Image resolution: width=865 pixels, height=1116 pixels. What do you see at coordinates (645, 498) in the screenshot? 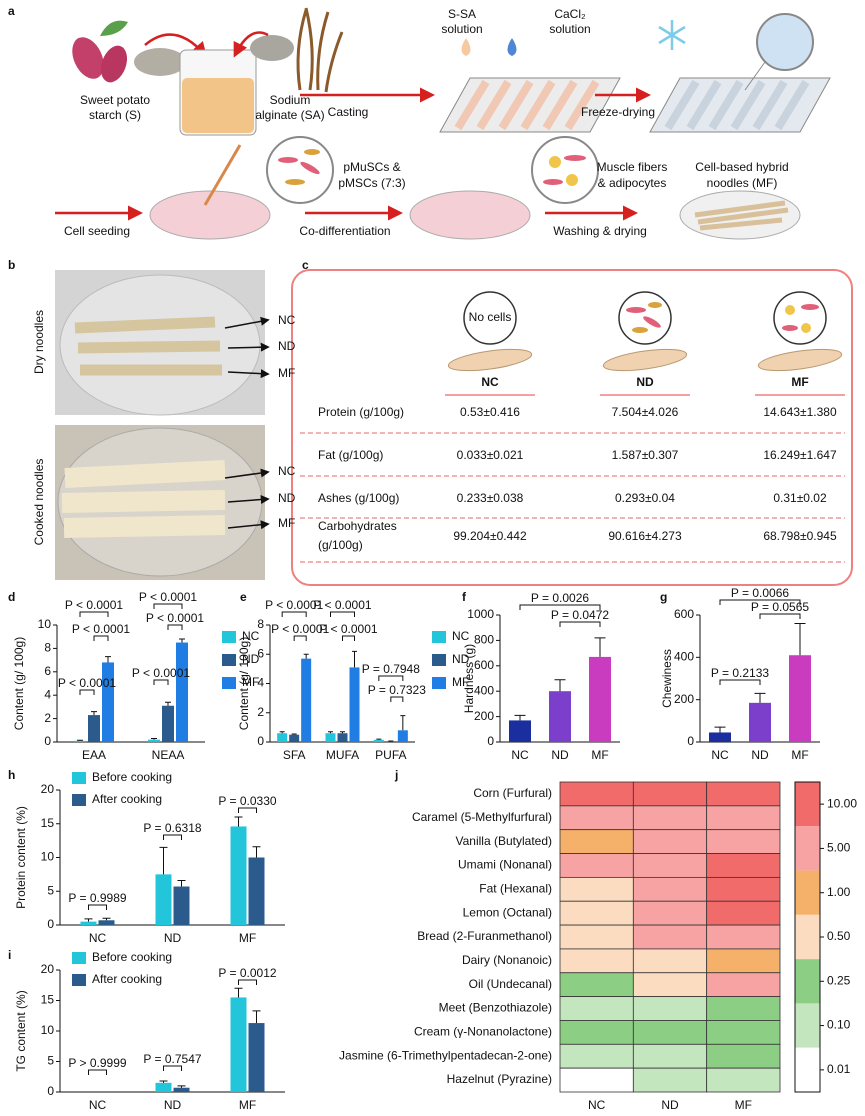
I see `cell: 0.293±0.04` at bounding box center [645, 498].